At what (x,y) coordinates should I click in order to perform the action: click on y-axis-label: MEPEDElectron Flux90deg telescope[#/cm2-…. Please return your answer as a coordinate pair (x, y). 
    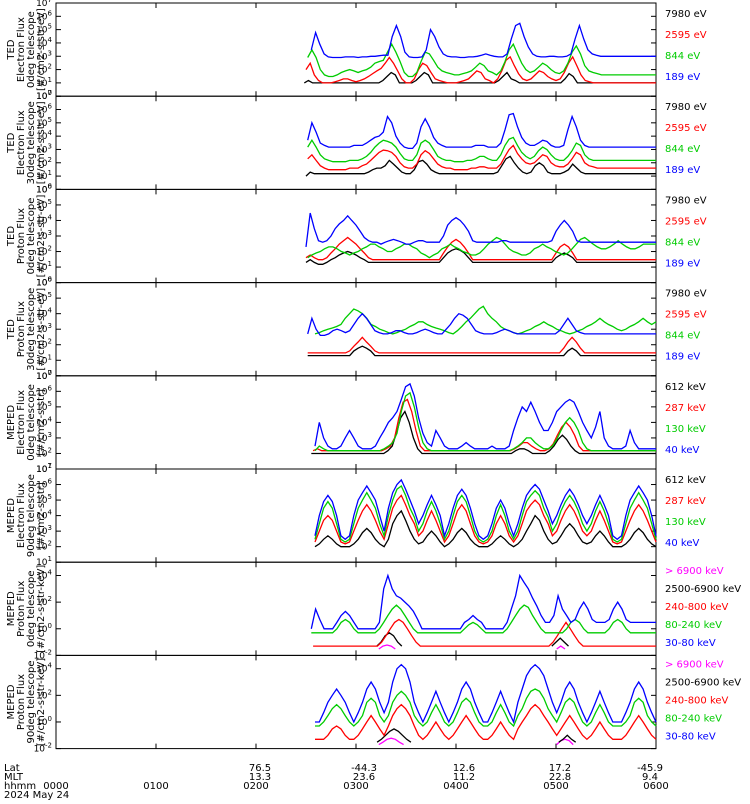
    Looking at the image, I should click on (26, 515).